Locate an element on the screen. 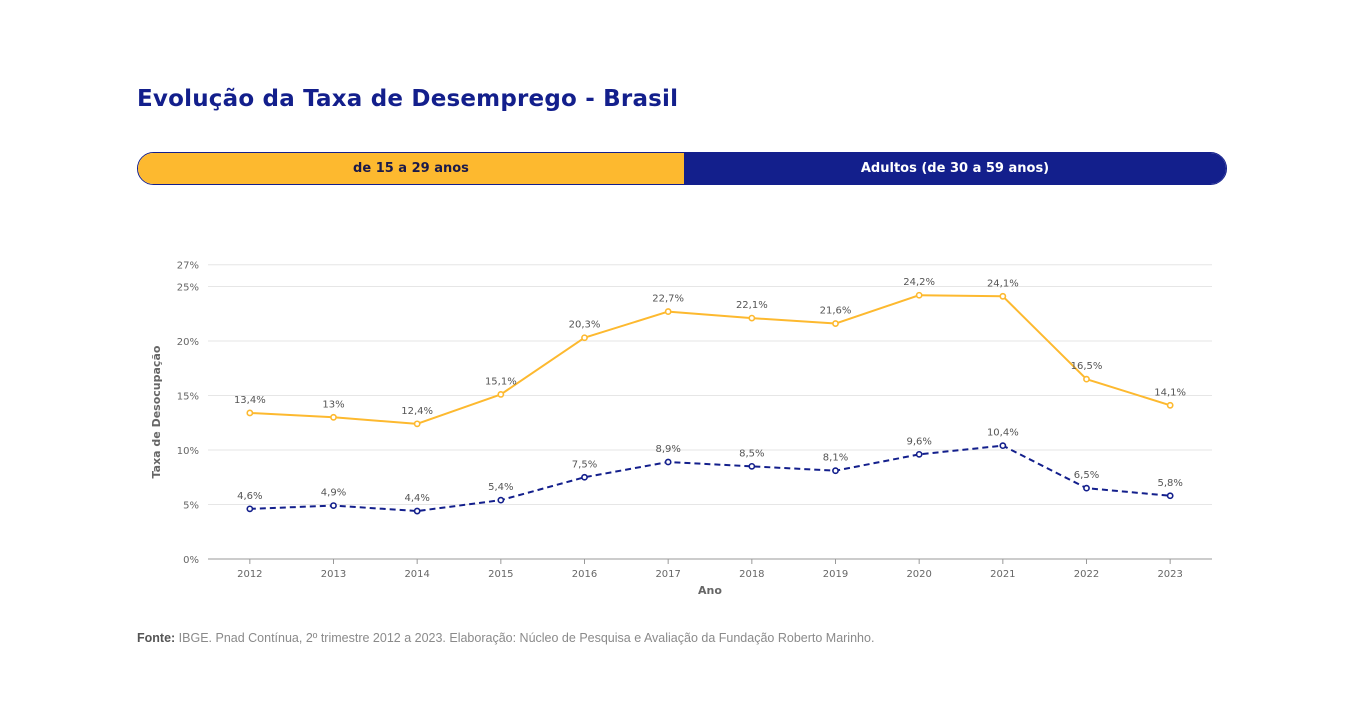  data-label-adult: 9,6% is located at coordinates (918, 441).